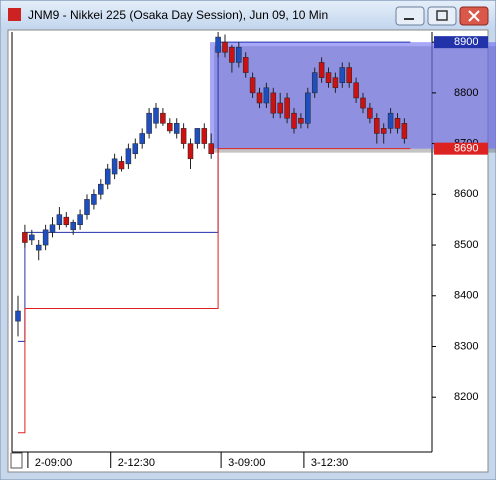 The height and width of the screenshot is (485, 496). Describe the element at coordinates (16, 460) in the screenshot. I see `scroll-handle` at that location.